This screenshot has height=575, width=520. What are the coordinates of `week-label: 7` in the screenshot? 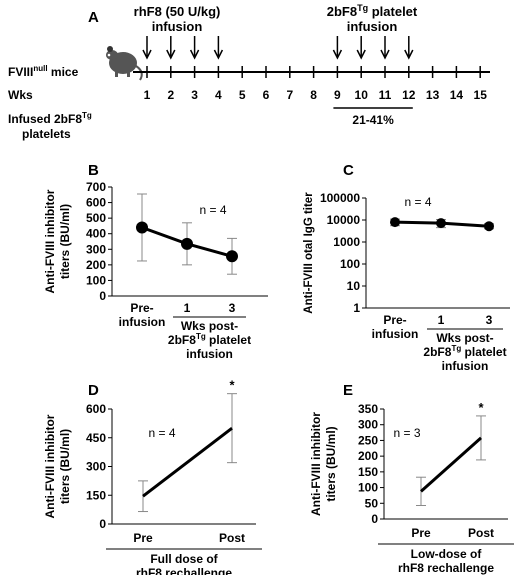 It's located at (289, 95).